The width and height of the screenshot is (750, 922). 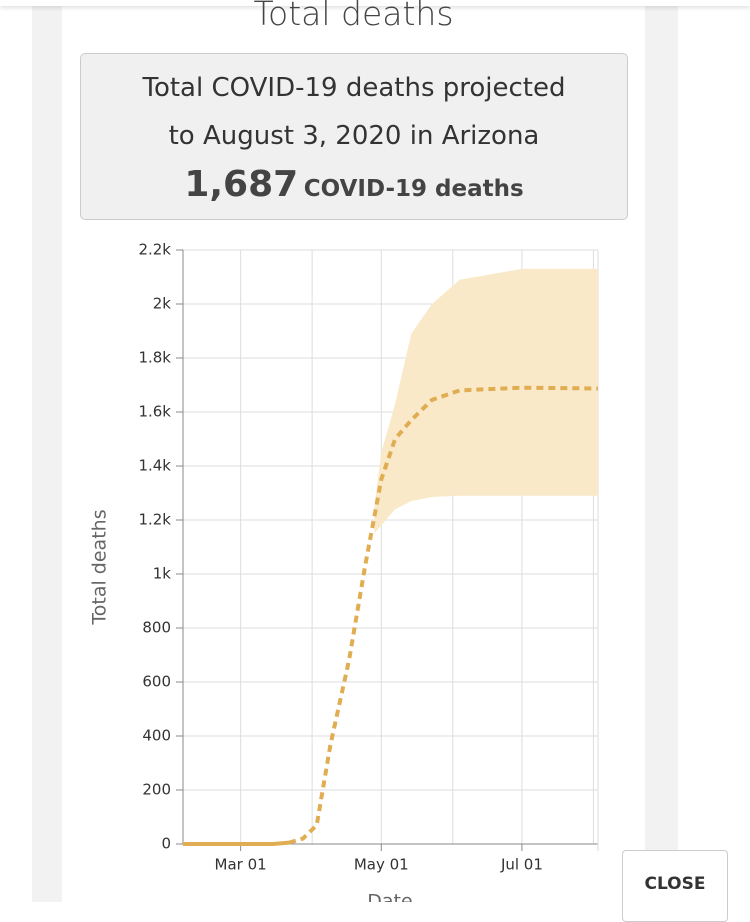 I want to click on y-axis-label: Total deaths, so click(x=100, y=567).